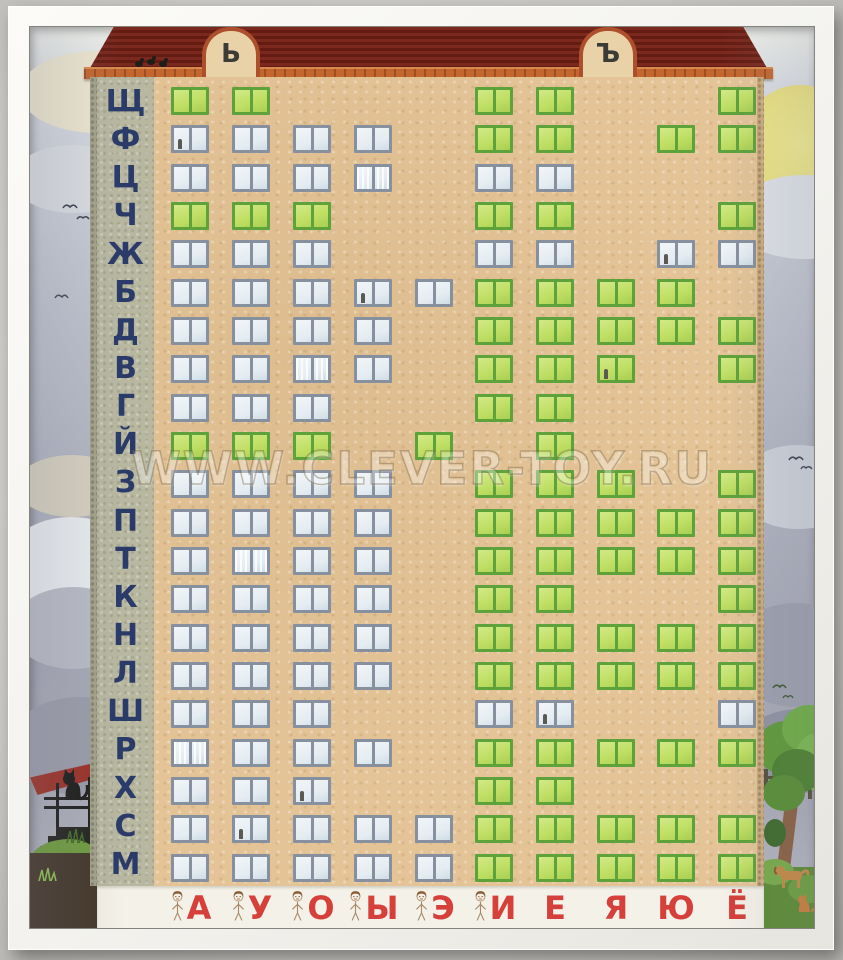 The image size is (843, 960). What do you see at coordinates (616, 907) in the screenshot?
I see `vowel-letter: Я` at bounding box center [616, 907].